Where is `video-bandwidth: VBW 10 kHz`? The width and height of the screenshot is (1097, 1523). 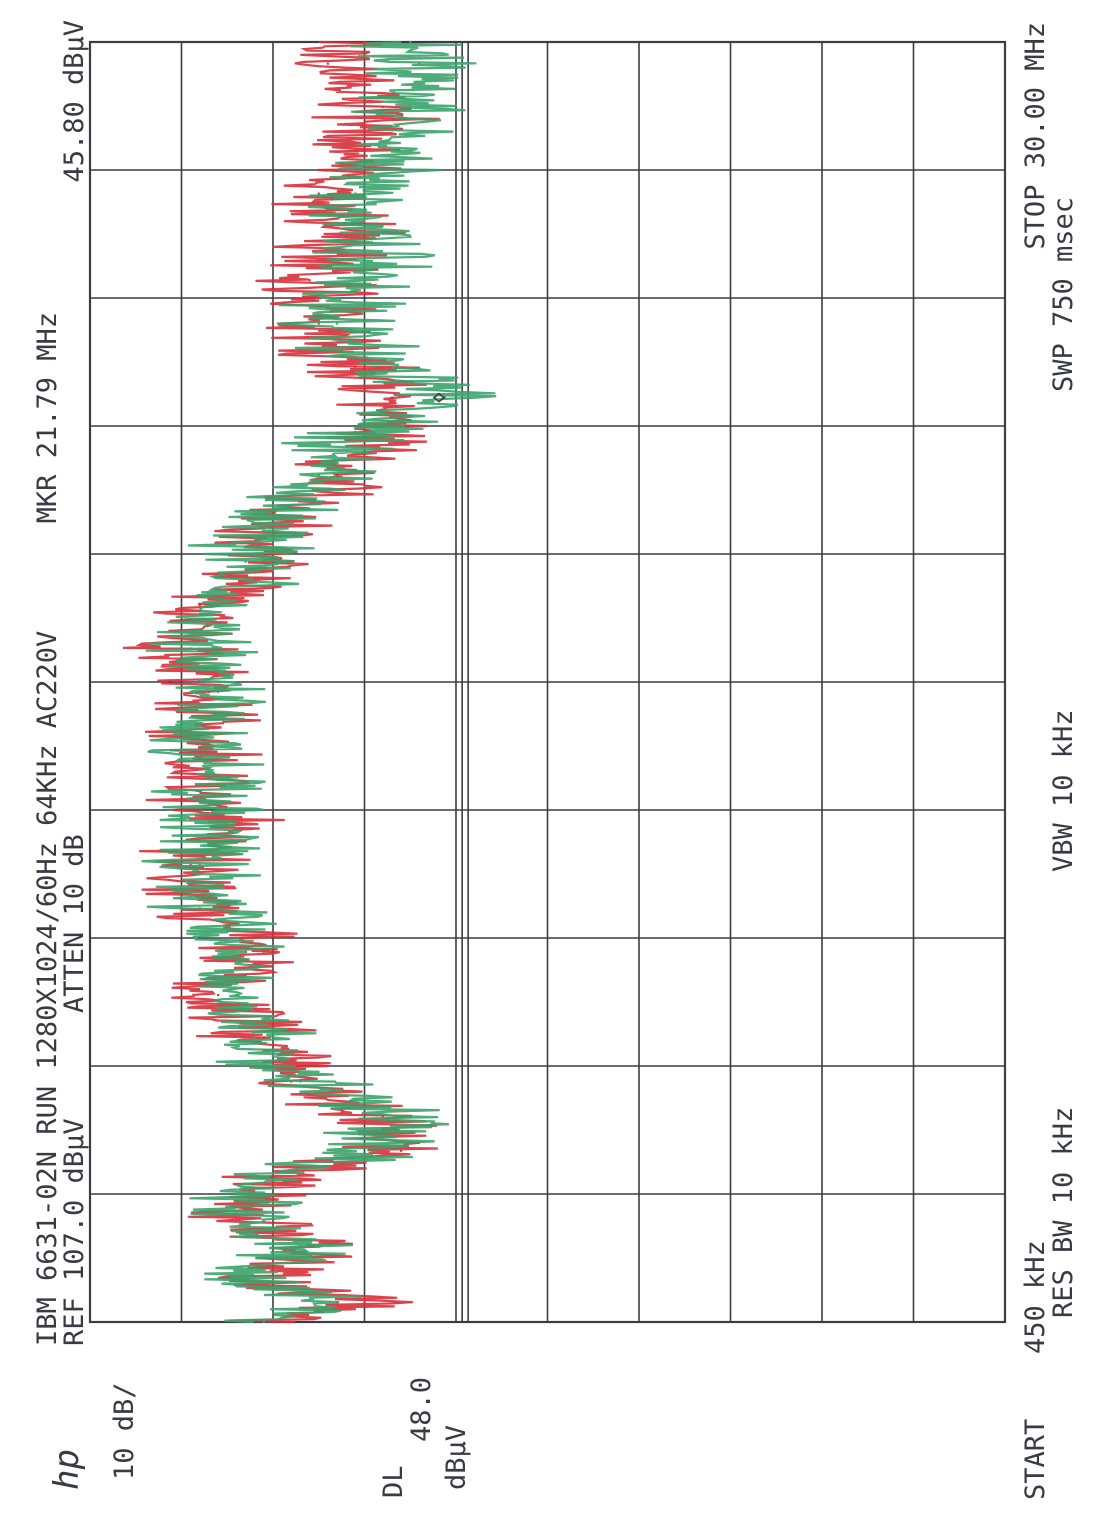
video-bandwidth: VBW 10 kHz is located at coordinates (1063, 790).